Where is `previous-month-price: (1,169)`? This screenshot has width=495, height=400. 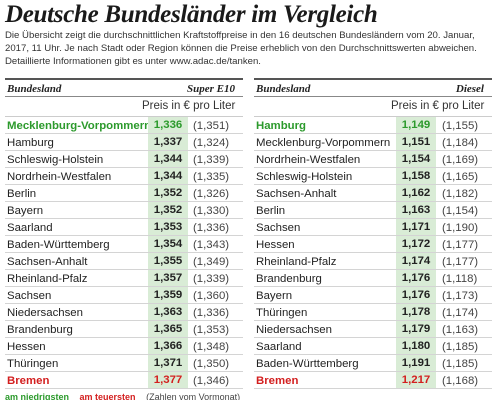
previous-month-price: (1,169) is located at coordinates (460, 160).